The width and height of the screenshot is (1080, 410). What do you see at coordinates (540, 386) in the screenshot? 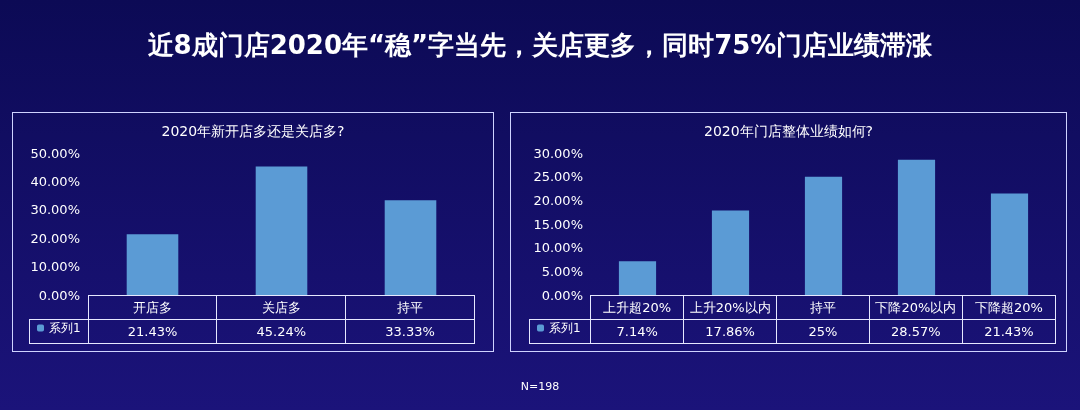
I see `text: N=198` at bounding box center [540, 386].